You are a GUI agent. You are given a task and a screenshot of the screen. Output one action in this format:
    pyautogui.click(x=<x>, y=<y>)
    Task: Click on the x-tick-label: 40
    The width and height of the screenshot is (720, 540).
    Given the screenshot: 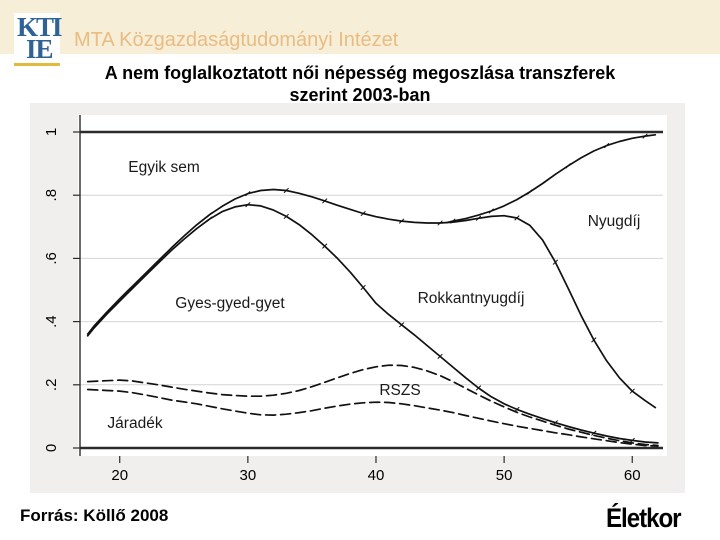 What is the action you would take?
    pyautogui.click(x=376, y=475)
    